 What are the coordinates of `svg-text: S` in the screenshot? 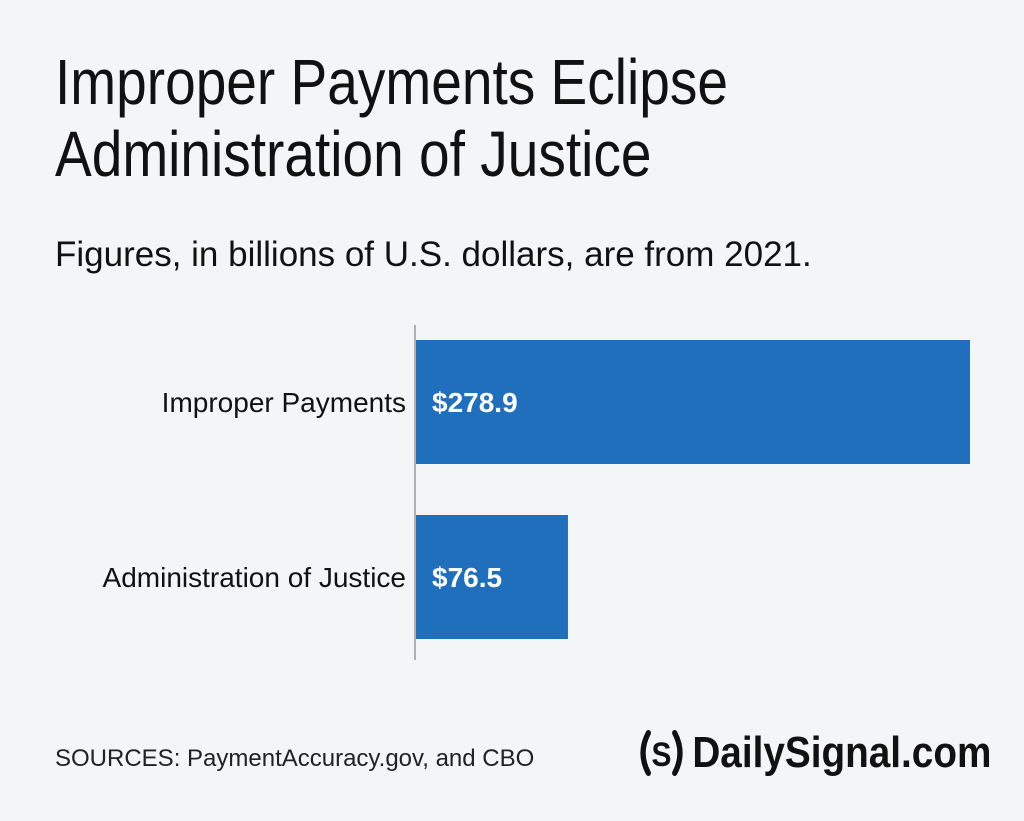 It's located at (662, 754).